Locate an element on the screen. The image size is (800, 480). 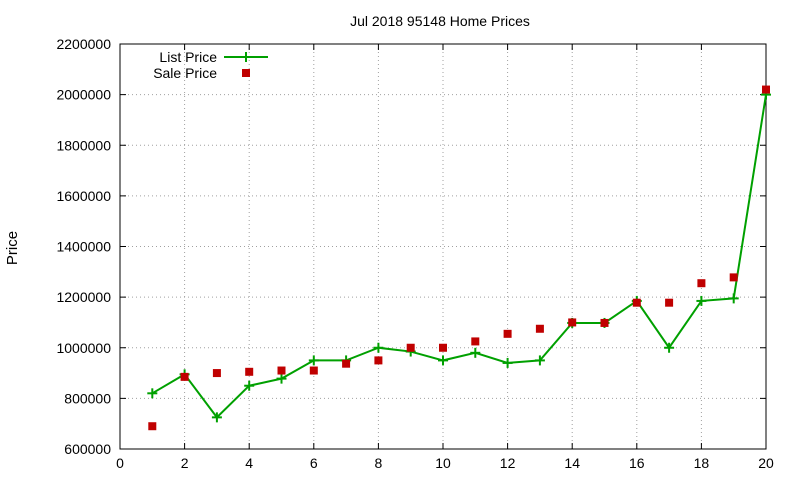
x-tick-label: 14 is located at coordinates (572, 463).